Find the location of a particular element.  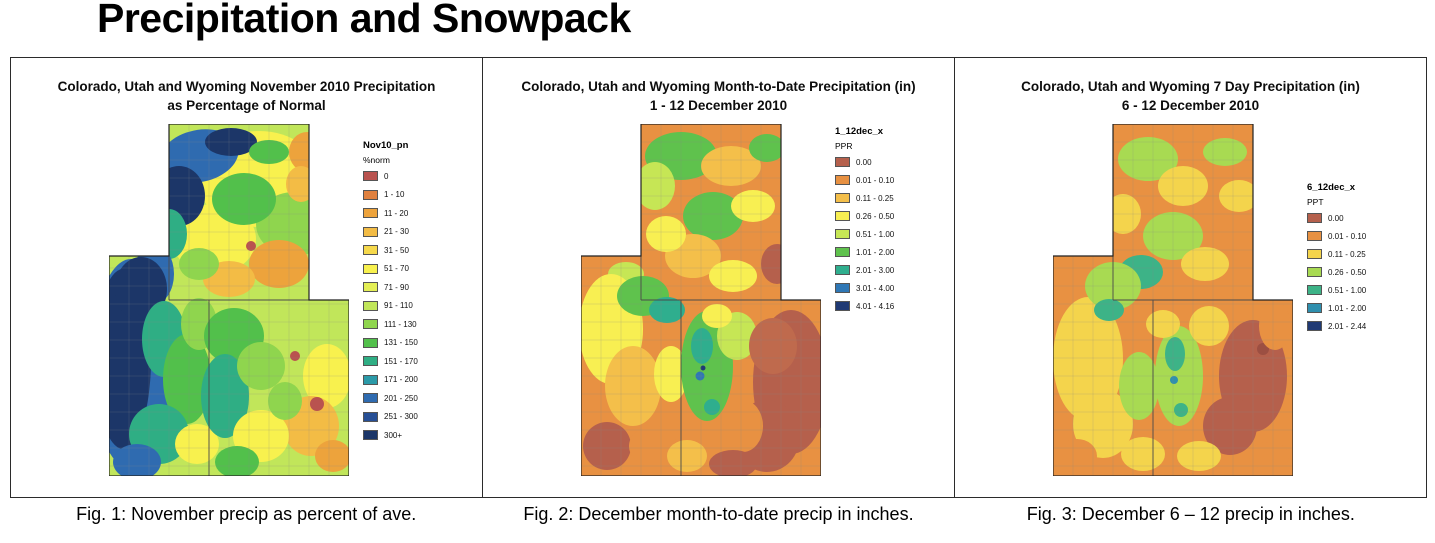

legend-item: 201 - 250 is located at coordinates (420, 398).